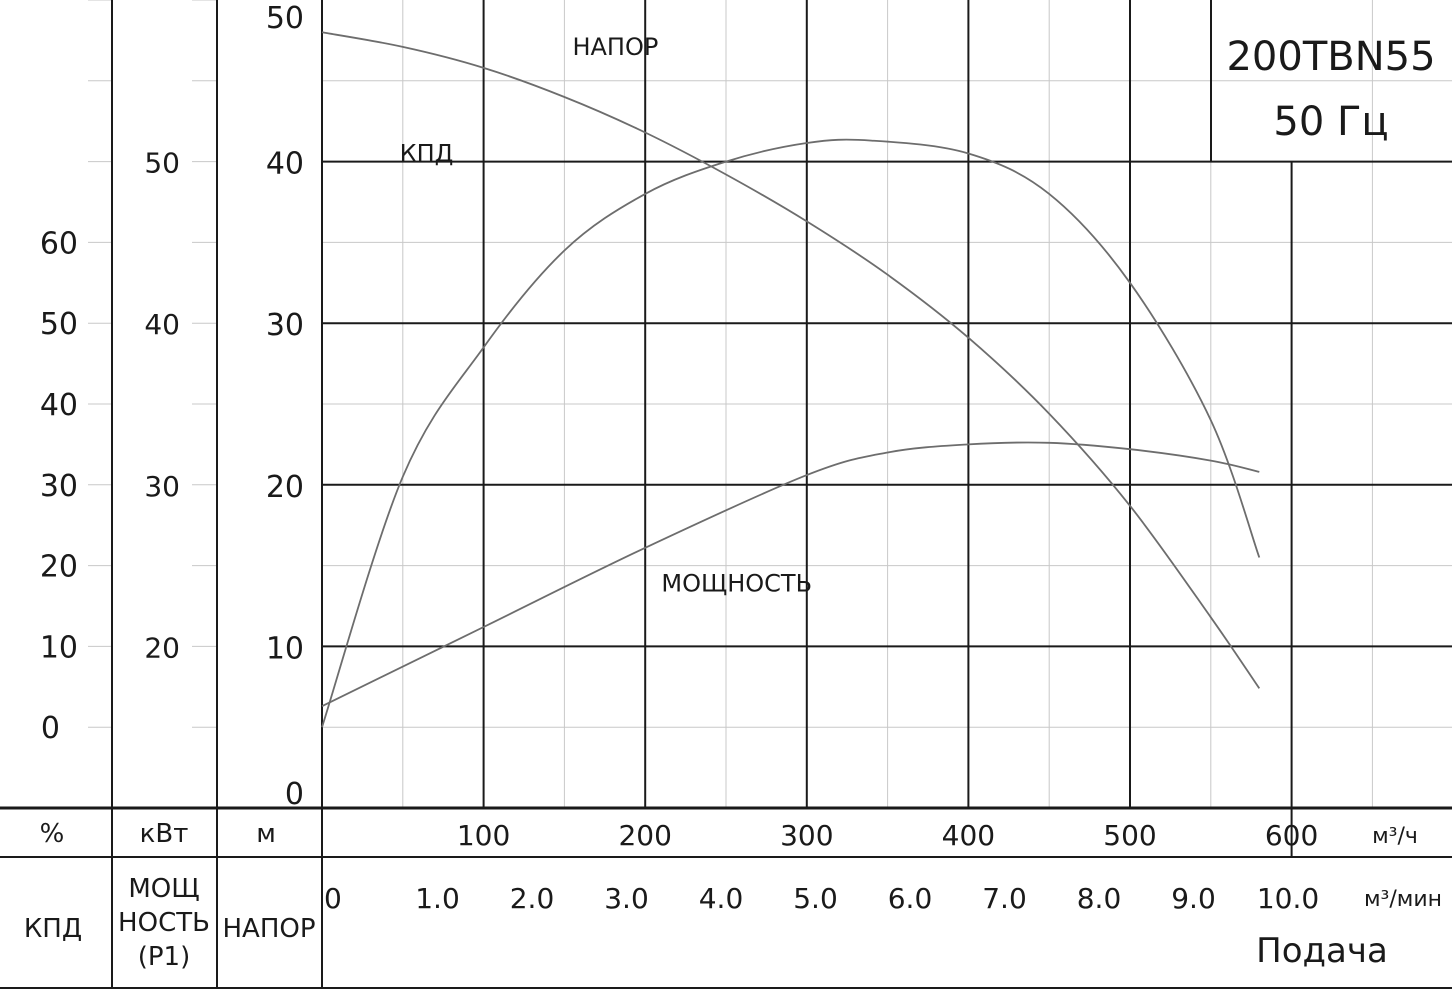  I want to click on x-min-tick-label: 0, so click(333, 898).